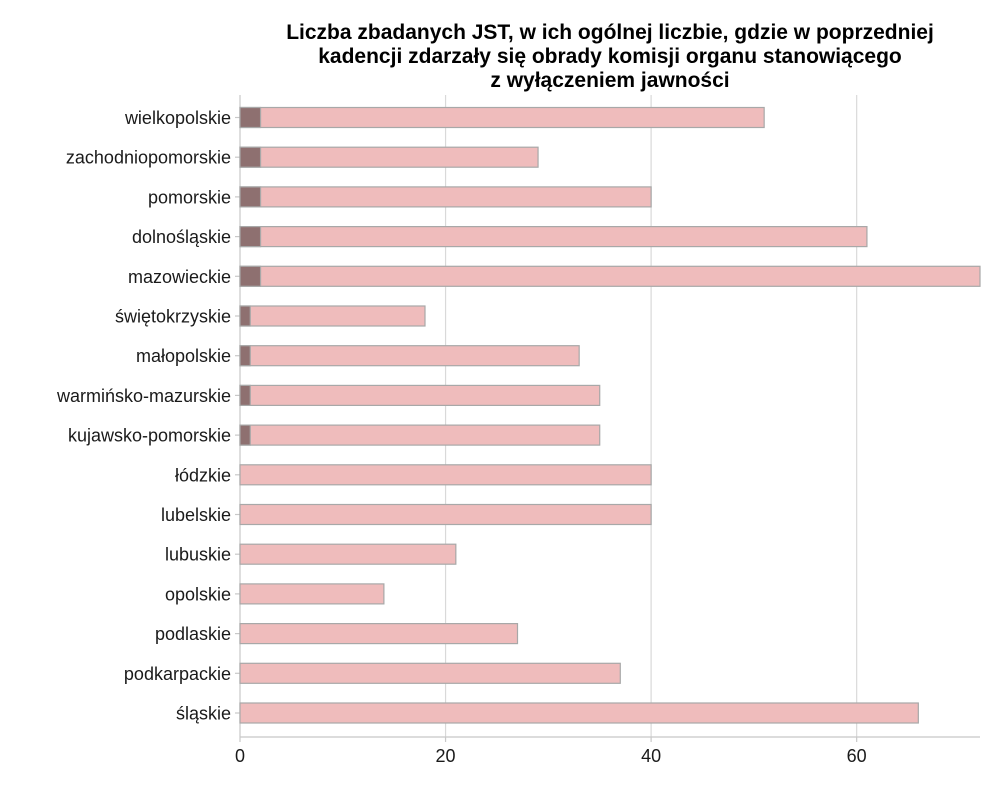  What do you see at coordinates (189, 197) in the screenshot?
I see `category-label: pomorskie` at bounding box center [189, 197].